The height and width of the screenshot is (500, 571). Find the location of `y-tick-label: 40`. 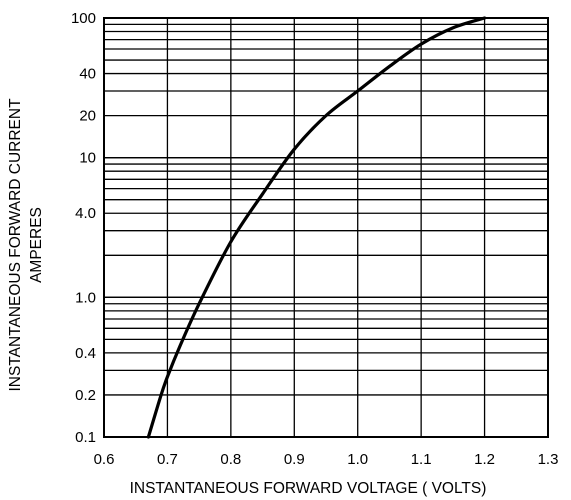

y-tick-label: 40 is located at coordinates (87, 74).